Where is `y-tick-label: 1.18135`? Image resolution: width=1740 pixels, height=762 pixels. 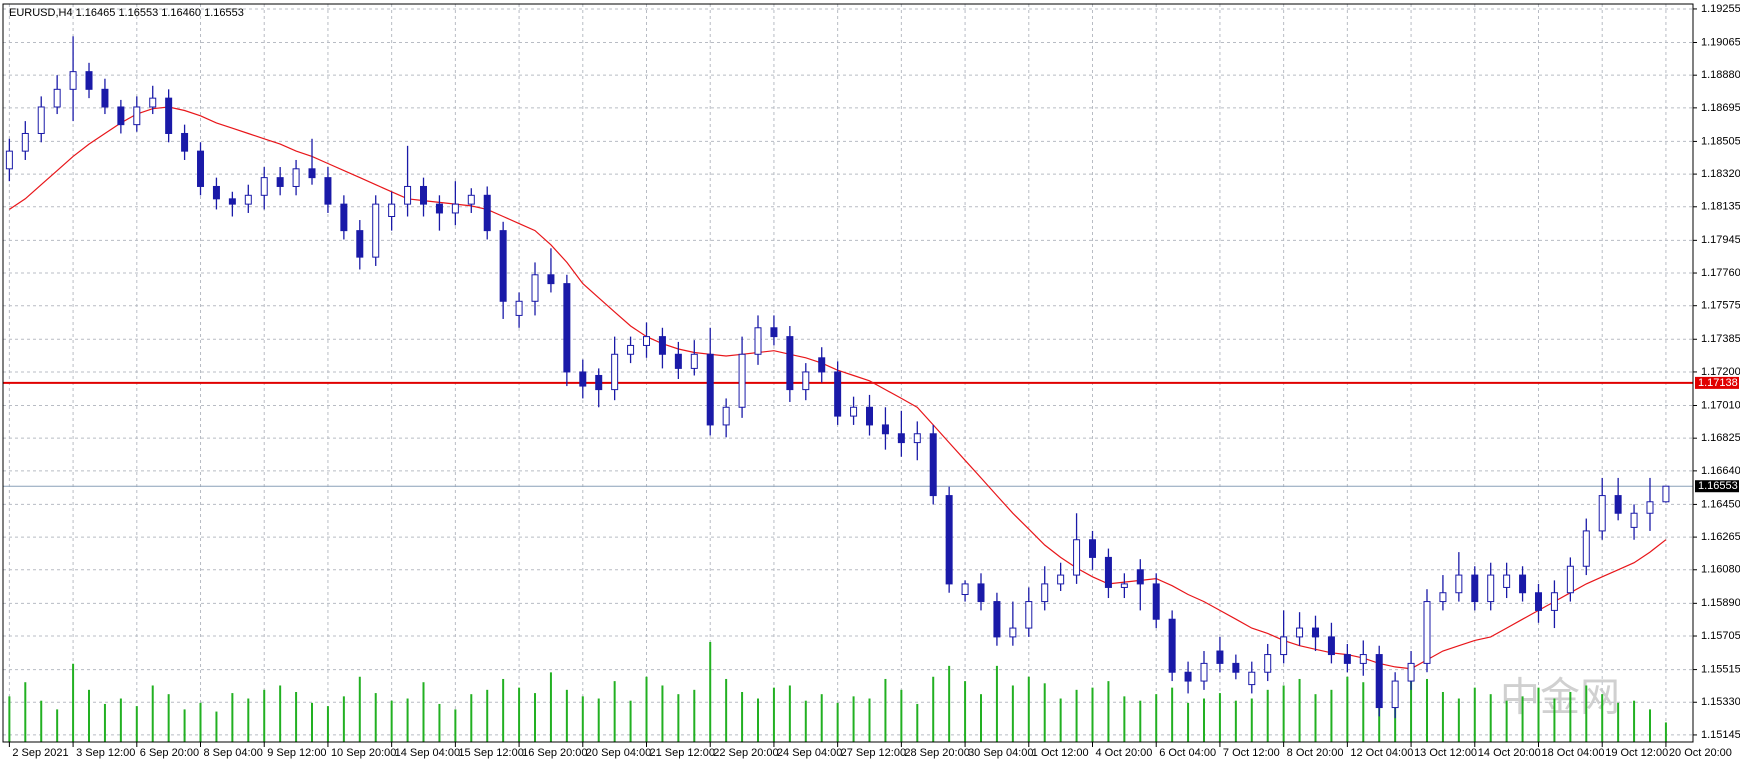
y-tick-label: 1.18135 is located at coordinates (1720, 207).